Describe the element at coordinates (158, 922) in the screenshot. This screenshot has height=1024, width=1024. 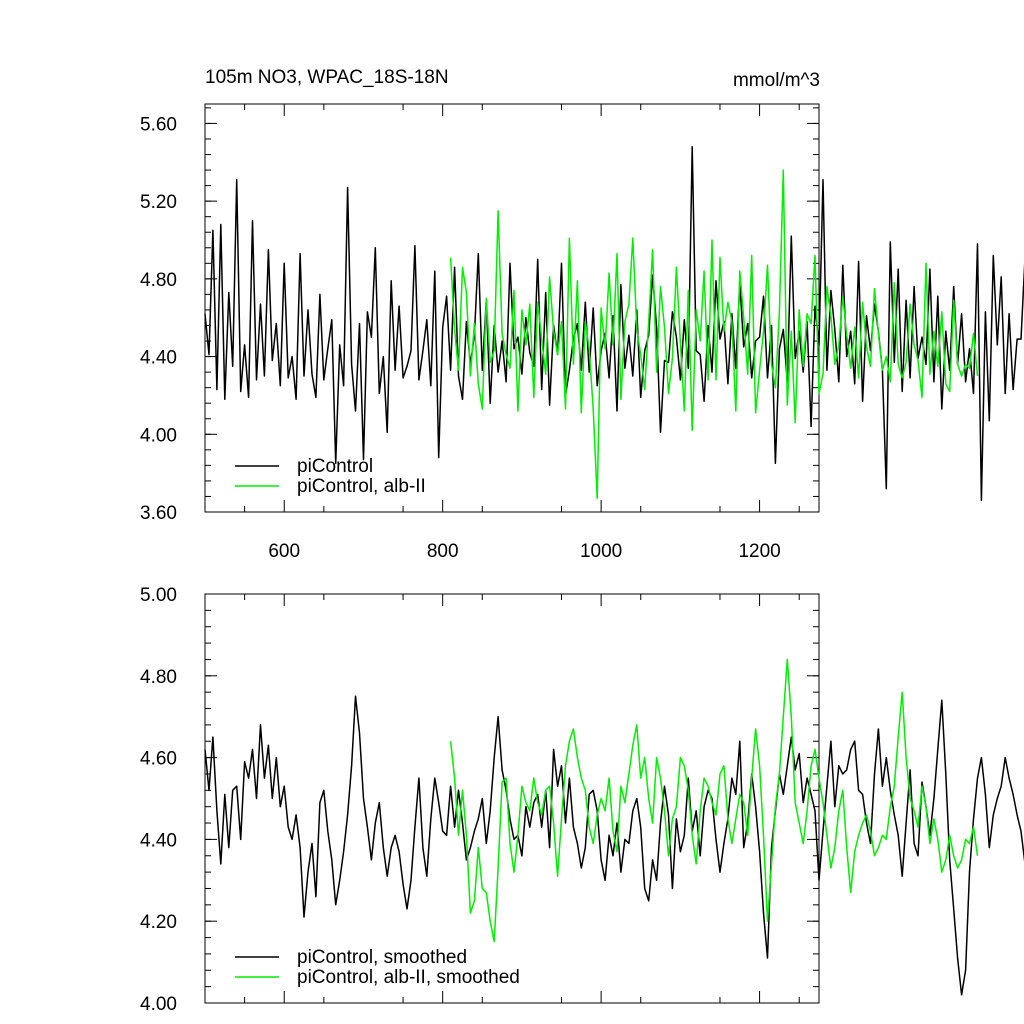
I see `y-tick-label: 4.20` at that location.